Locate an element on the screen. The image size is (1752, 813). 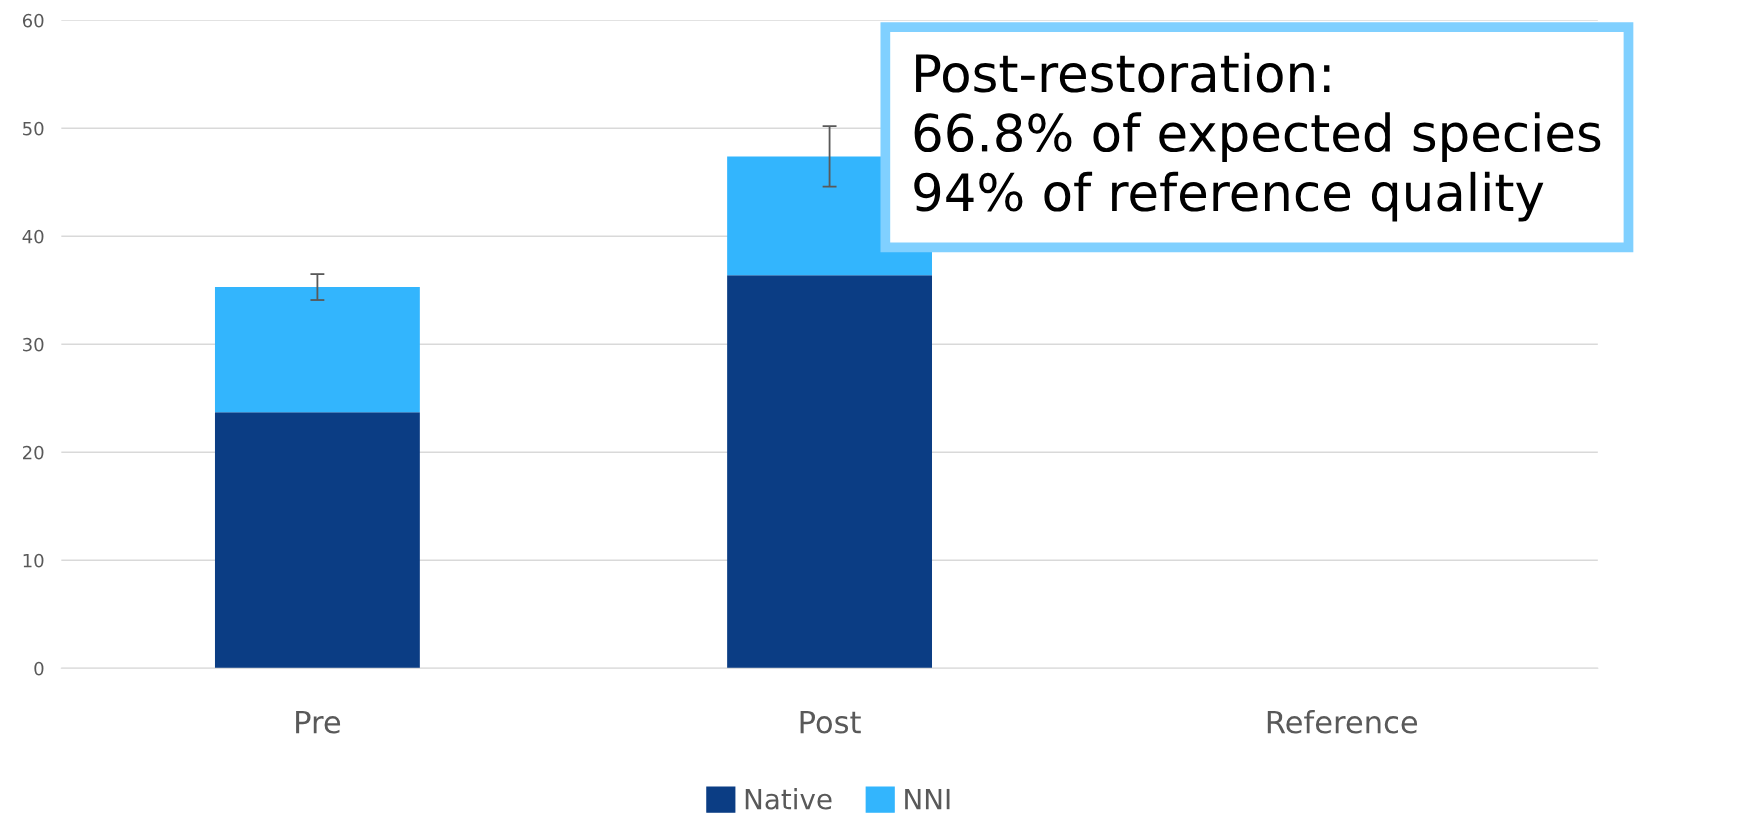
x-tick-label: Reference is located at coordinates (1342, 721).